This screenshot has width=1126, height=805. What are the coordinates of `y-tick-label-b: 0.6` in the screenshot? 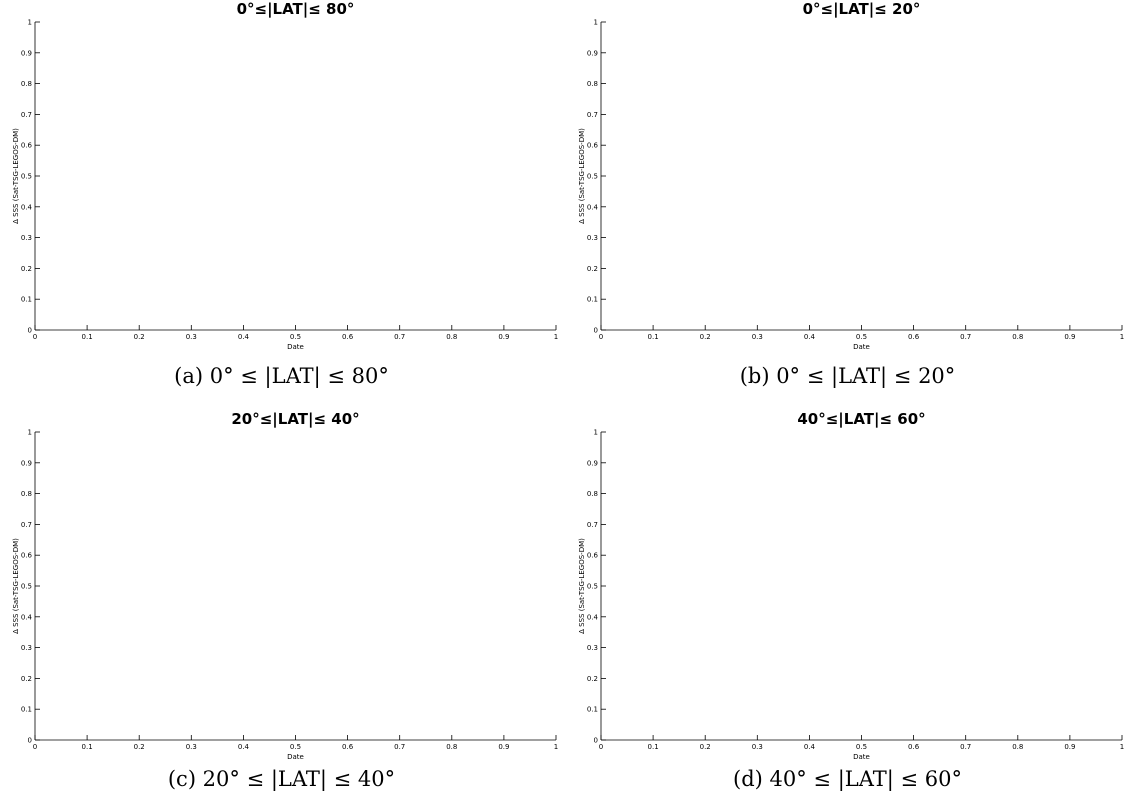 It's located at (593, 146).